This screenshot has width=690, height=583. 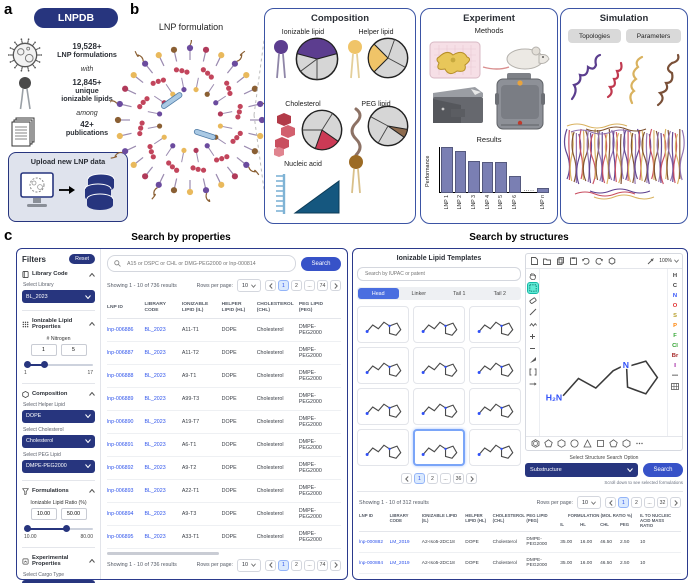 I want to click on lnp-id-link: lnp-006890, so click(x=120, y=421).